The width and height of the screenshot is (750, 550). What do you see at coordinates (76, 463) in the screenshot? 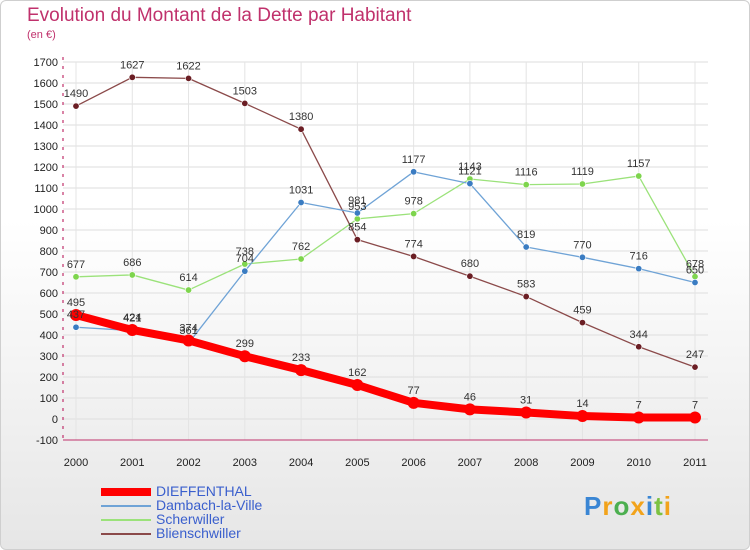
I see `x-tick-label: 2000` at bounding box center [76, 463].